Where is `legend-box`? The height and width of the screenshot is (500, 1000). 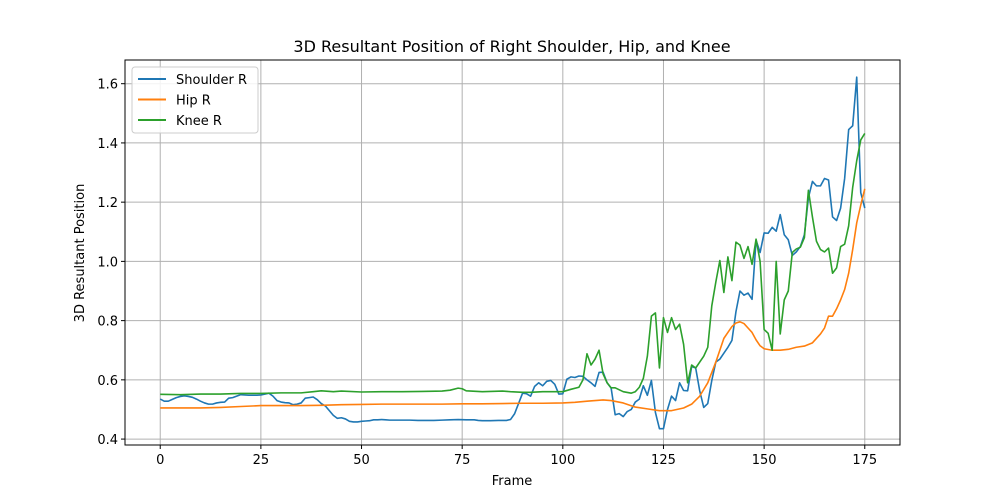 legend-box is located at coordinates (195, 100).